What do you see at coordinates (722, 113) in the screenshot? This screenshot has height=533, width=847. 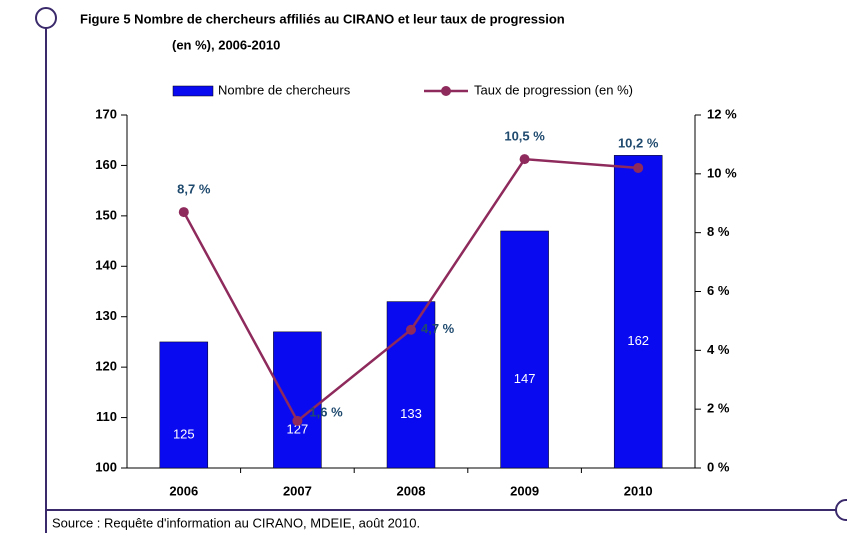 I see `y2-tick-label: 12 %` at bounding box center [722, 113].